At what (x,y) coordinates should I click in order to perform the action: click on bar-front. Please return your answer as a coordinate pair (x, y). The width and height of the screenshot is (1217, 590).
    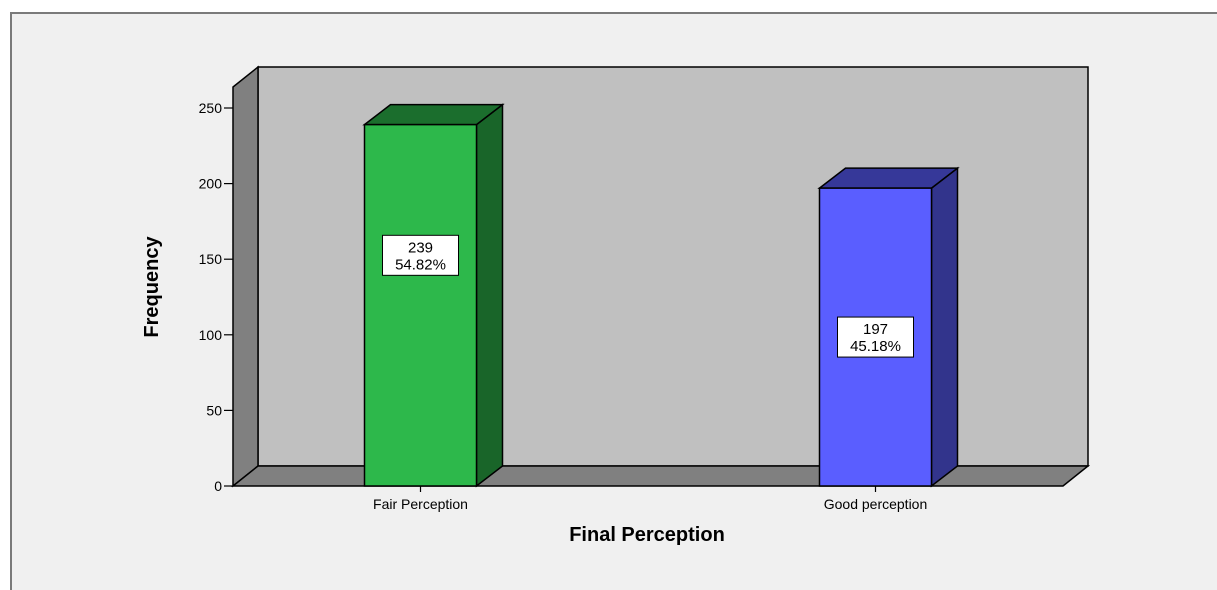
    Looking at the image, I should click on (420, 305).